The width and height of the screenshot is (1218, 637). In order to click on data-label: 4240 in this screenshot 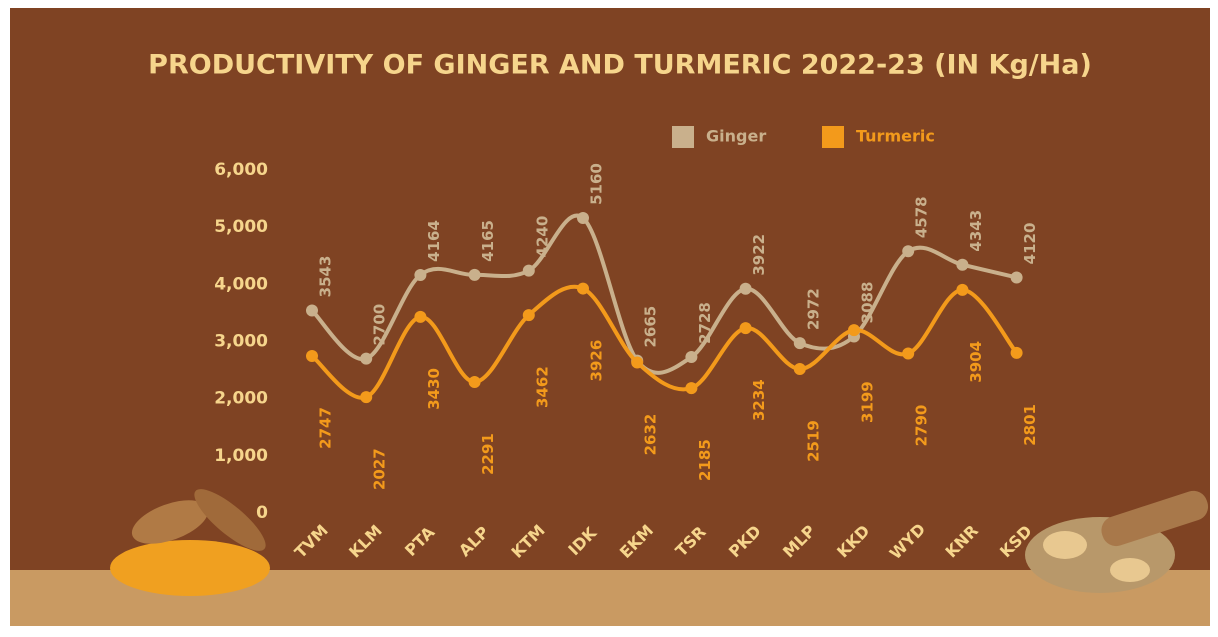, I will do `click(542, 237)`.